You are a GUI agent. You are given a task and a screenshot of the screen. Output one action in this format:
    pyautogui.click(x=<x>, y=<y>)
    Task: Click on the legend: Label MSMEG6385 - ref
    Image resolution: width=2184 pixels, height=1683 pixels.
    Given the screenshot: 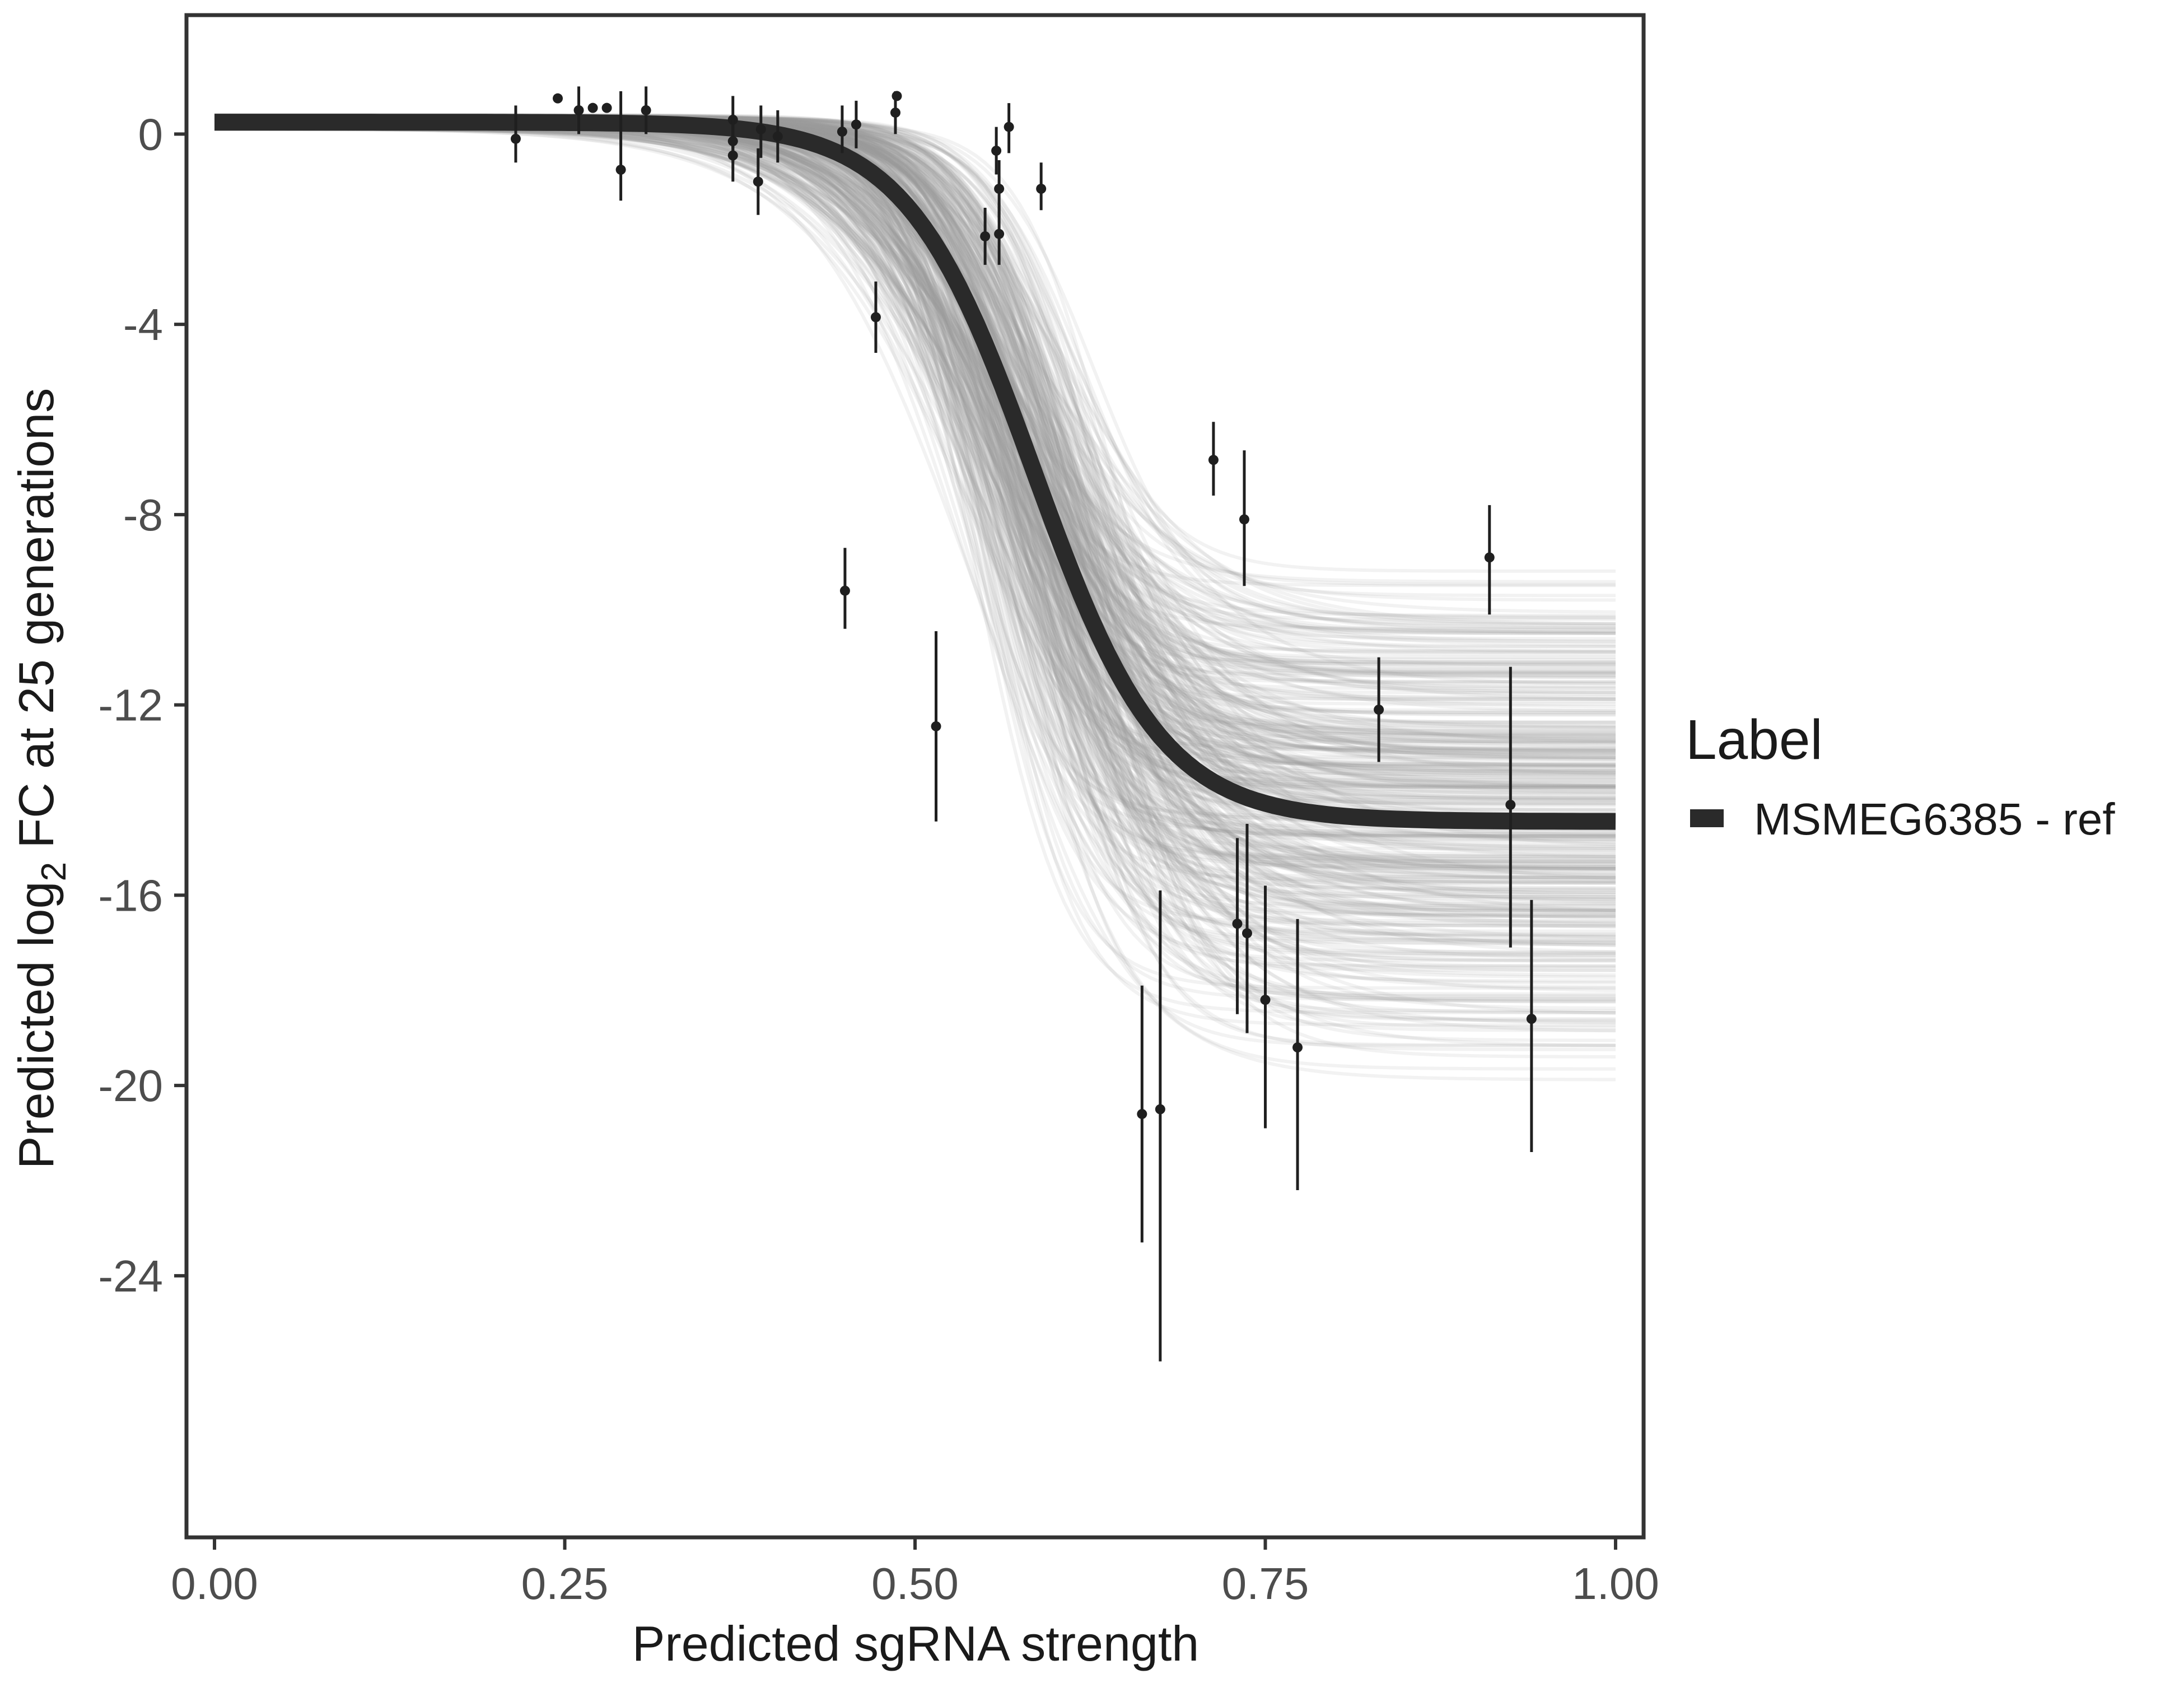 What is the action you would take?
    pyautogui.click(x=1901, y=776)
    